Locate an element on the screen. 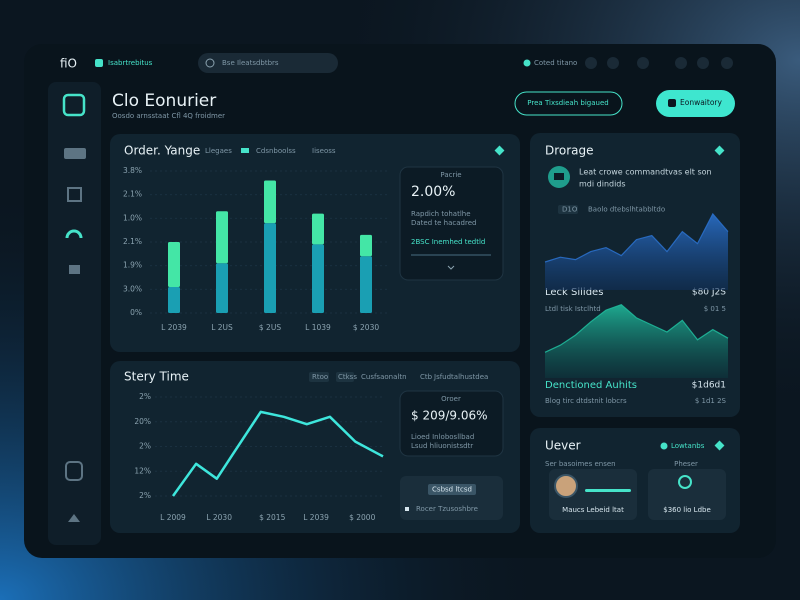 The width and height of the screenshot is (800, 600). amount-card is located at coordinates (687, 494).